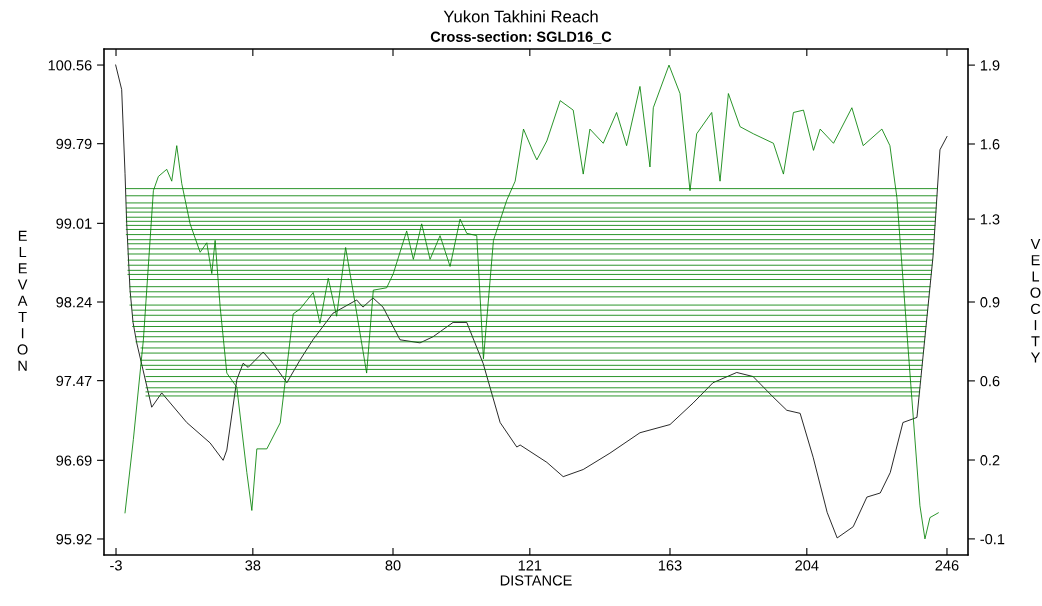 The width and height of the screenshot is (1042, 606). I want to click on y2-tick-label: 1.3, so click(990, 219).